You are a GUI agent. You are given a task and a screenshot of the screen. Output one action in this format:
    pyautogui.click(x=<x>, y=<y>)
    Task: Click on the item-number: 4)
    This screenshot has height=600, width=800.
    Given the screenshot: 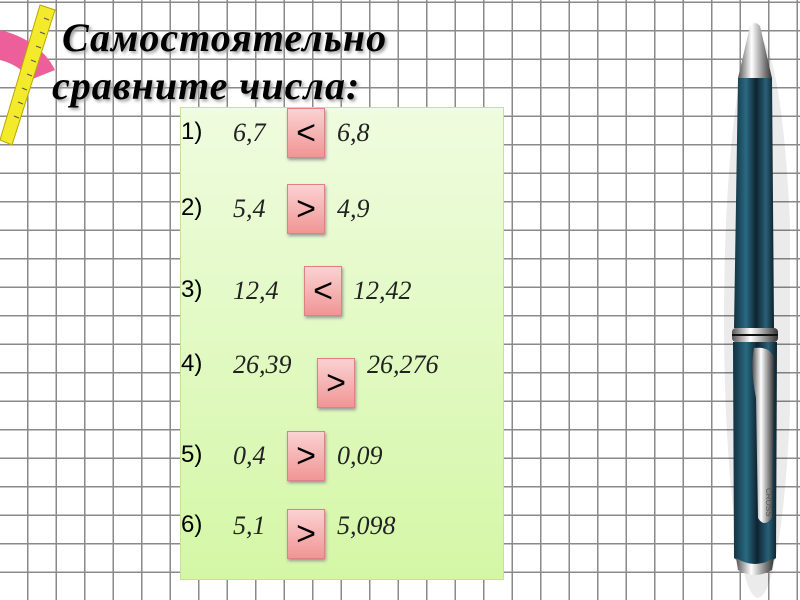 What is the action you would take?
    pyautogui.click(x=192, y=363)
    